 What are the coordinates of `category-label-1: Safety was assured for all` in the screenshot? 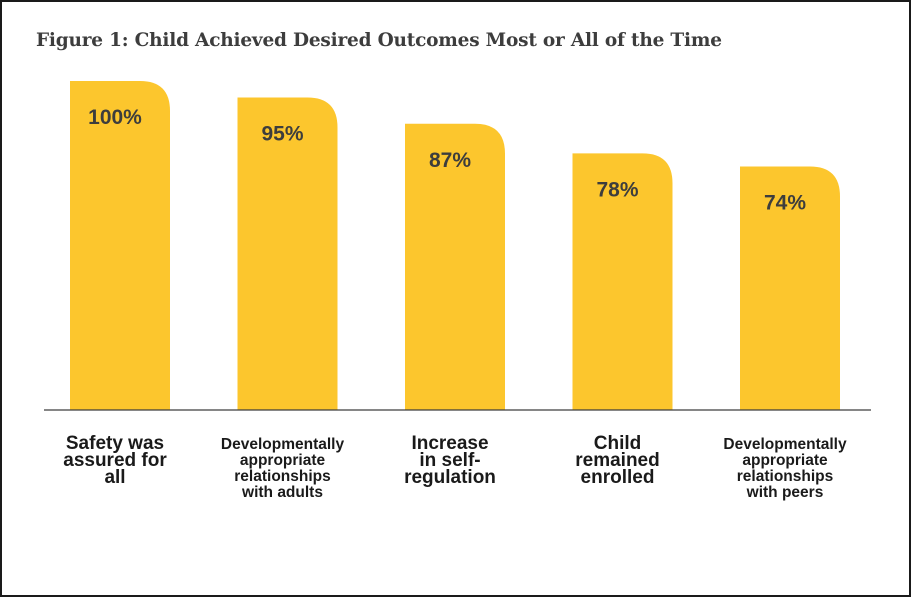 It's located at (115, 460).